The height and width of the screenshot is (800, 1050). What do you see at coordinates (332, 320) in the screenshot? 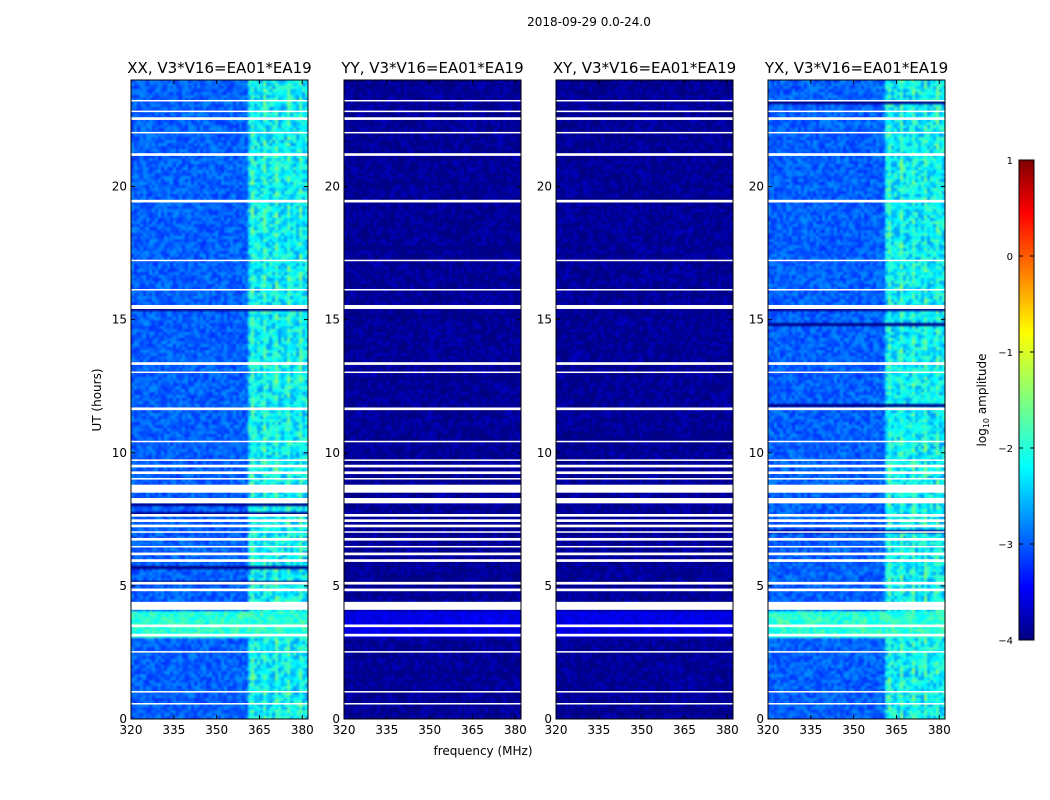
I see `y-tick-label: 15` at bounding box center [332, 320].